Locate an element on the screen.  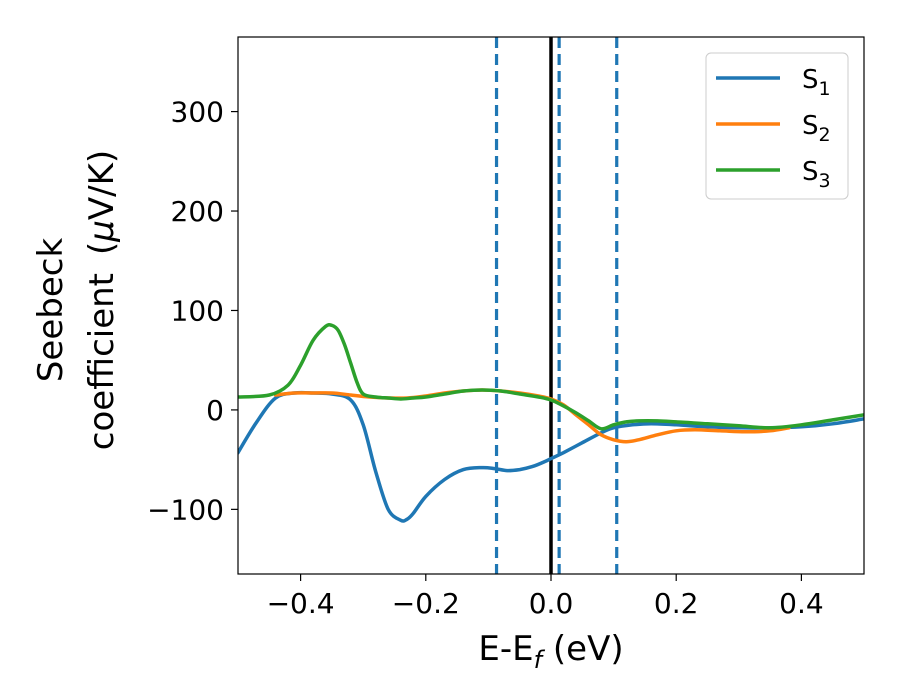
x-axis-label: E-Ef (eV) is located at coordinates (550, 651).